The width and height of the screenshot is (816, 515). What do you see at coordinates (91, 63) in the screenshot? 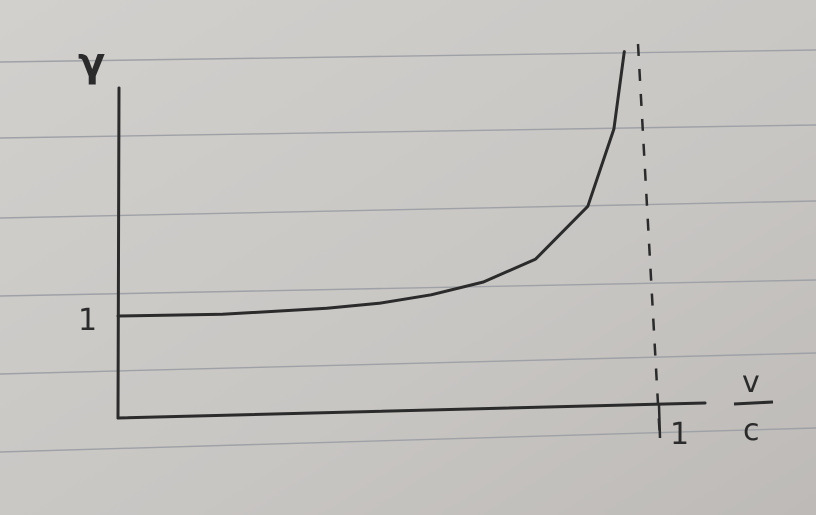
I see `y-axis-label: γ` at bounding box center [91, 63].